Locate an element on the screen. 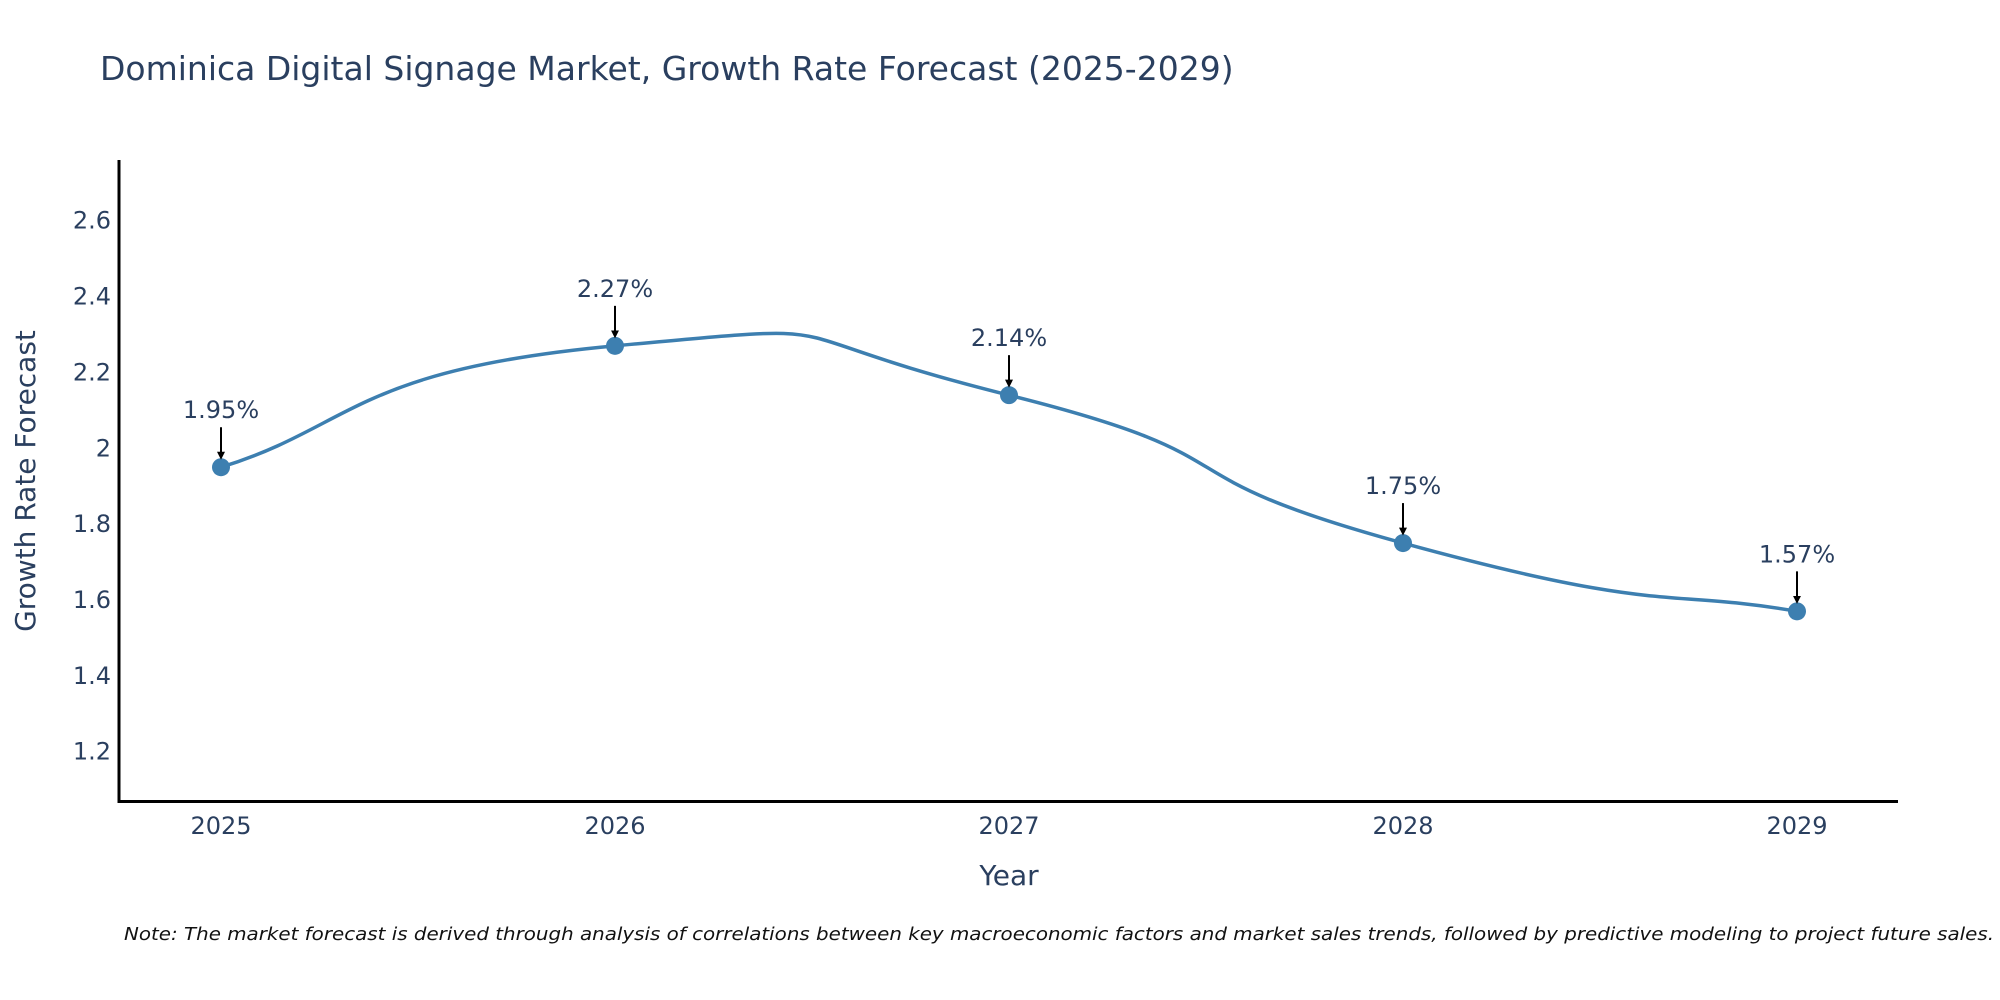 This screenshot has height=1000, width=2000. y-tick-label: 2.4 is located at coordinates (92, 297).